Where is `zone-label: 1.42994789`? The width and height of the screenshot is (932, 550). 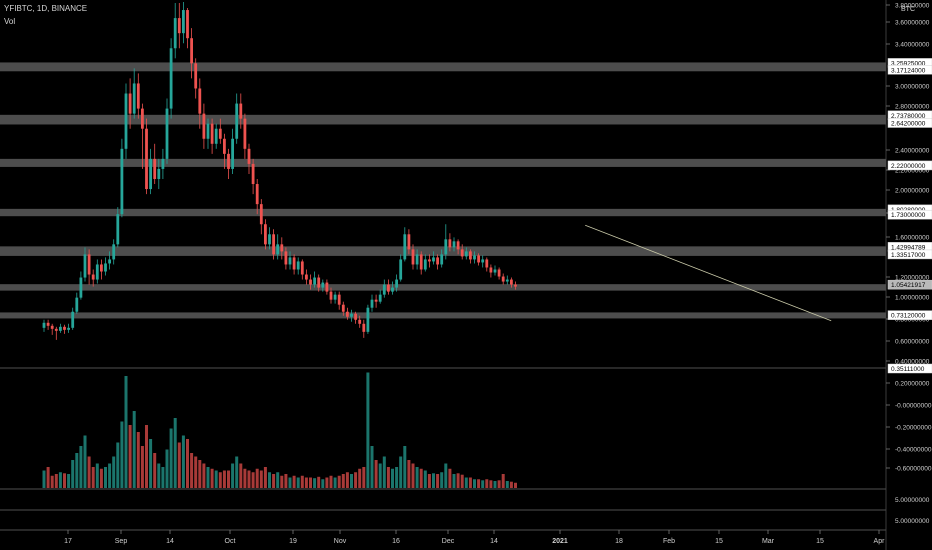
zone-label: 1.42994789 is located at coordinates (908, 247).